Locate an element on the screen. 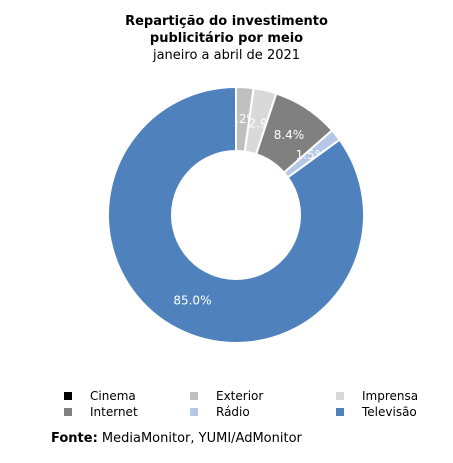 The height and width of the screenshot is (463, 453). legend-swatch-r-dio is located at coordinates (194, 412).